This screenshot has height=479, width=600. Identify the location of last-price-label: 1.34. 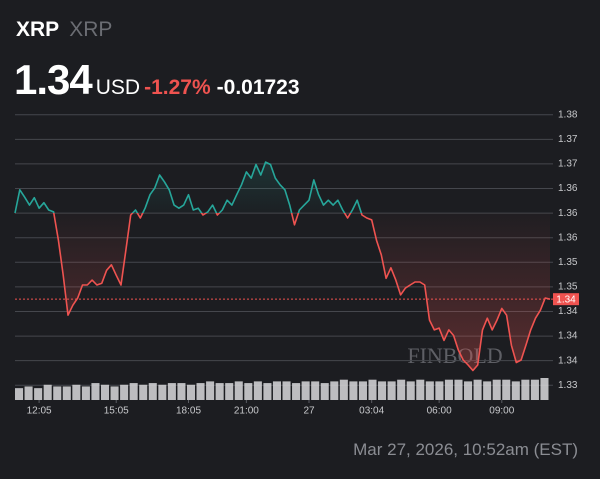
(566, 299).